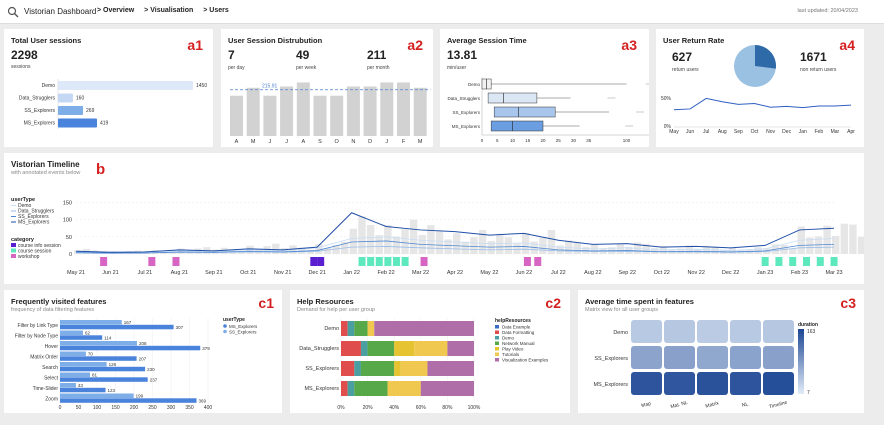 The height and width of the screenshot is (425, 884). What do you see at coordinates (447, 408) in the screenshot?
I see `tick-label: 80%` at bounding box center [447, 408].